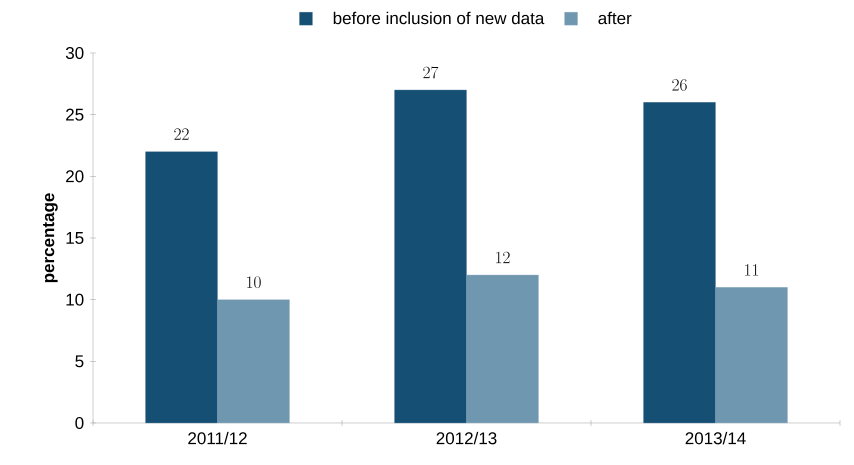 Image resolution: width=854 pixels, height=465 pixels. Describe the element at coordinates (466, 438) in the screenshot. I see `x-tick-label: 2012/13` at that location.